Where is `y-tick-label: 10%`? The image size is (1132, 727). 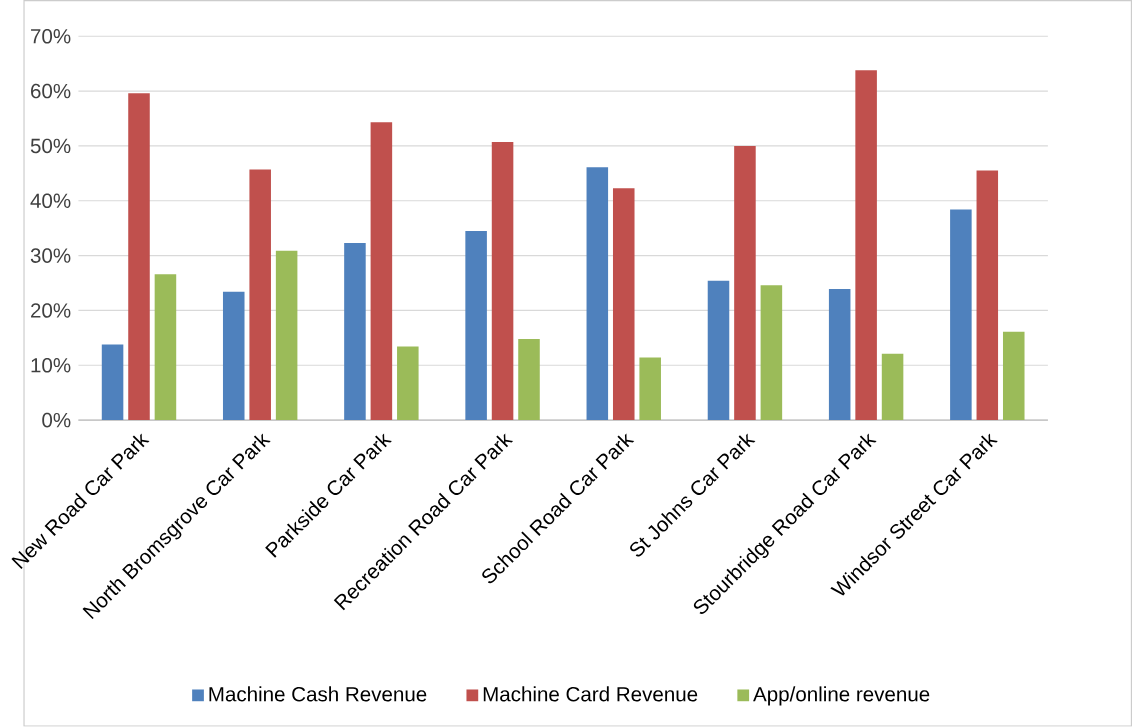
y-tick-label: 10% is located at coordinates (51, 365).